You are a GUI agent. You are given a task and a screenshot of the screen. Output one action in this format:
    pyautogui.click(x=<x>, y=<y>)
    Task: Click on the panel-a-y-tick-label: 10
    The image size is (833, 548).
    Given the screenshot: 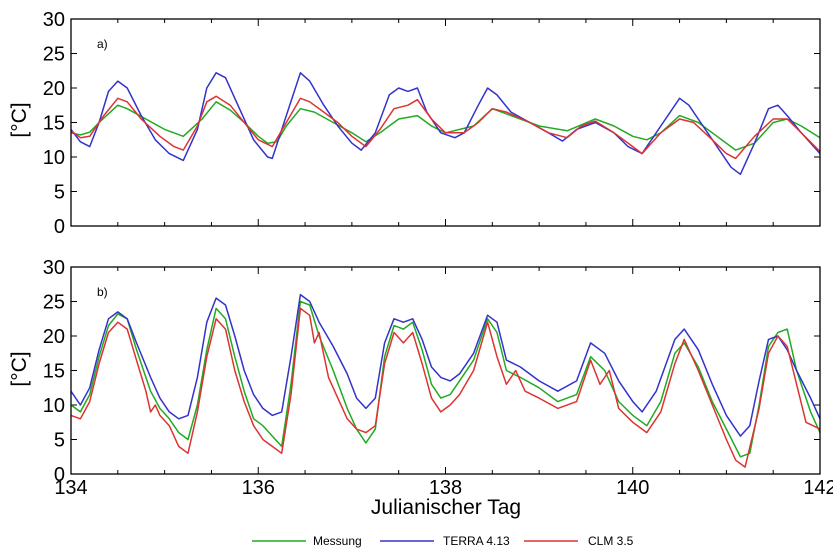 What is the action you would take?
    pyautogui.click(x=54, y=158)
    